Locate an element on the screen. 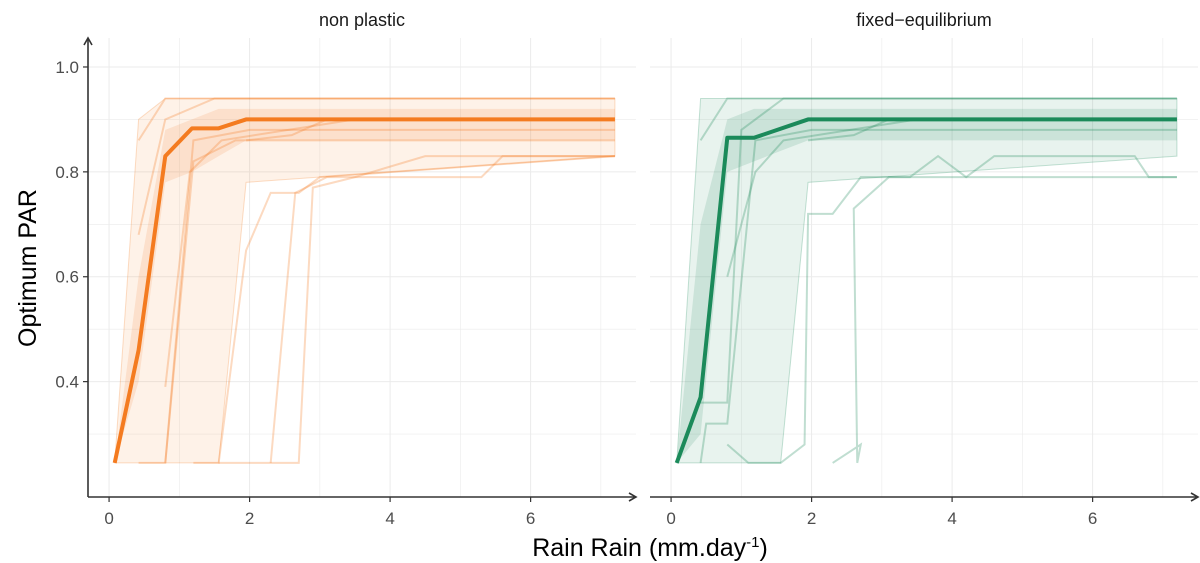 Image resolution: width=1200 pixels, height=563 pixels. x-axis-title-close: ) is located at coordinates (763, 548).